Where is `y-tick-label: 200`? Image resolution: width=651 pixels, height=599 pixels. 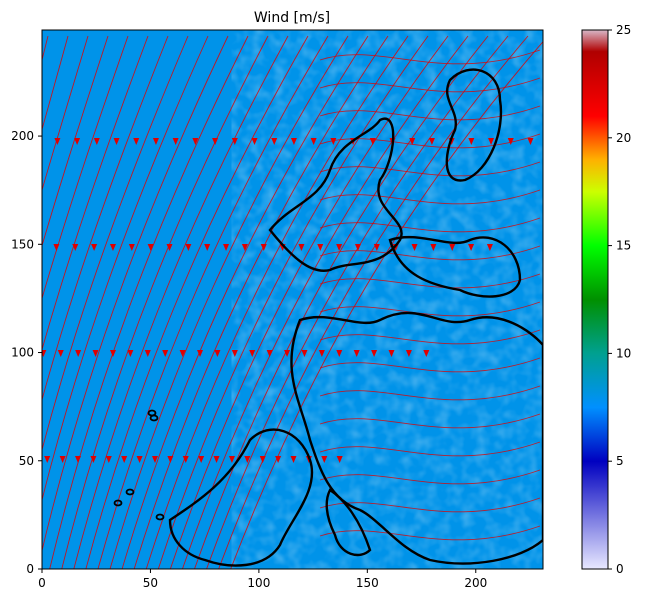
y-tick-label: 200 is located at coordinates (22, 136).